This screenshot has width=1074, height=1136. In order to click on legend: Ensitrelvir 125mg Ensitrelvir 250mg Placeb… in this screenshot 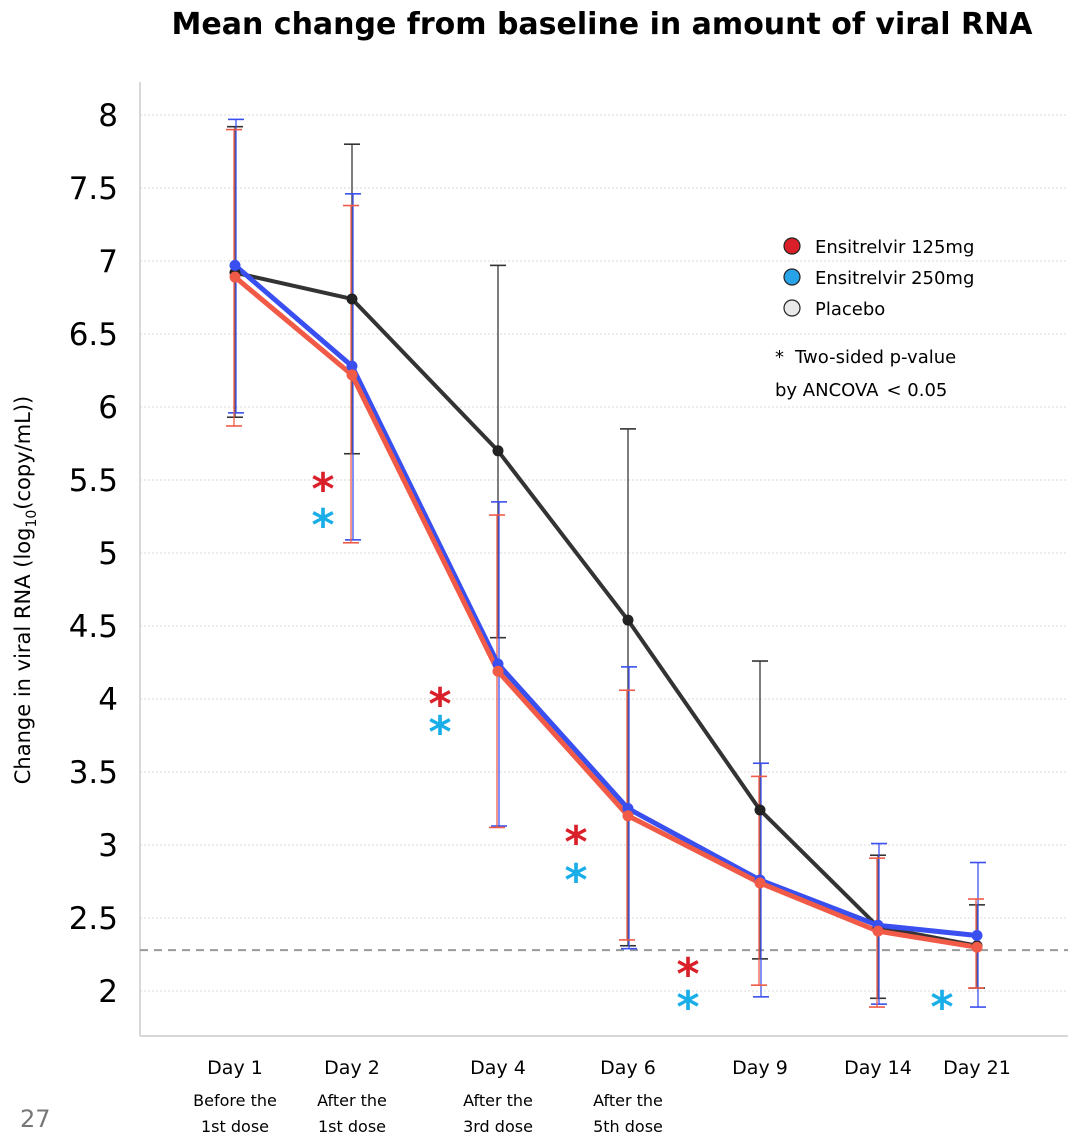, I will do `click(878, 278)`.